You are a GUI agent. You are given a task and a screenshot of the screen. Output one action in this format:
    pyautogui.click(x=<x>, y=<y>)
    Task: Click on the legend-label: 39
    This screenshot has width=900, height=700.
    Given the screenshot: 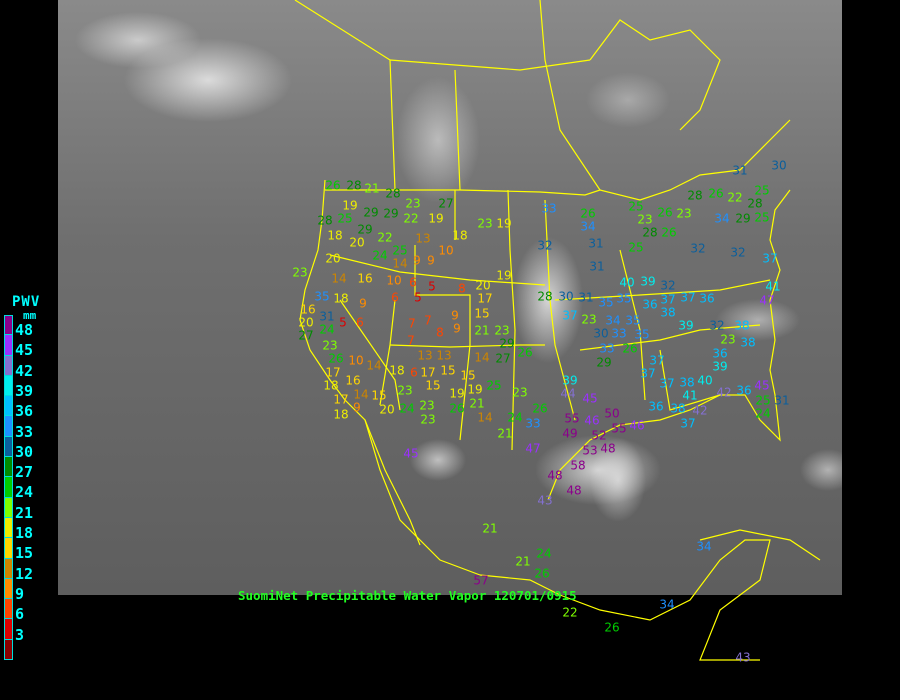 What is the action you would take?
    pyautogui.click(x=24, y=390)
    